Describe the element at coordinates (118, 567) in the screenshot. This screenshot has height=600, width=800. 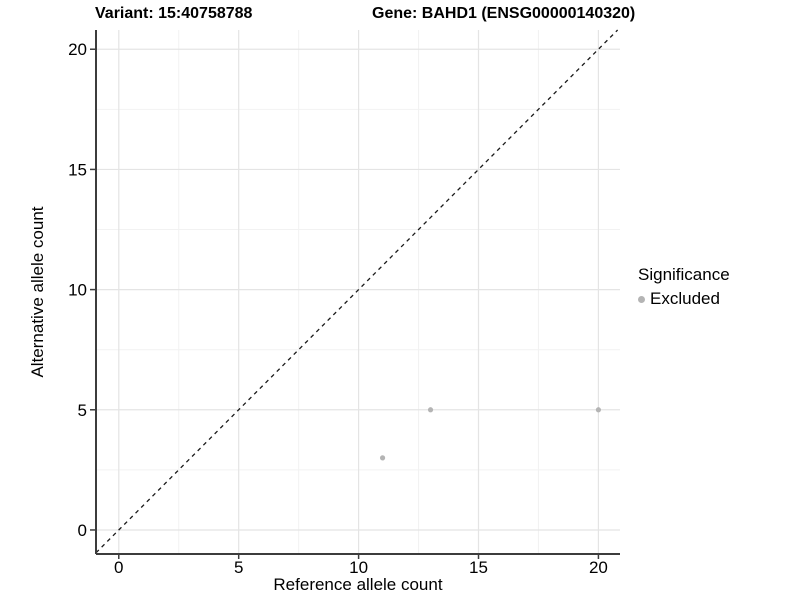
I see `x-tick-label: 0` at that location.